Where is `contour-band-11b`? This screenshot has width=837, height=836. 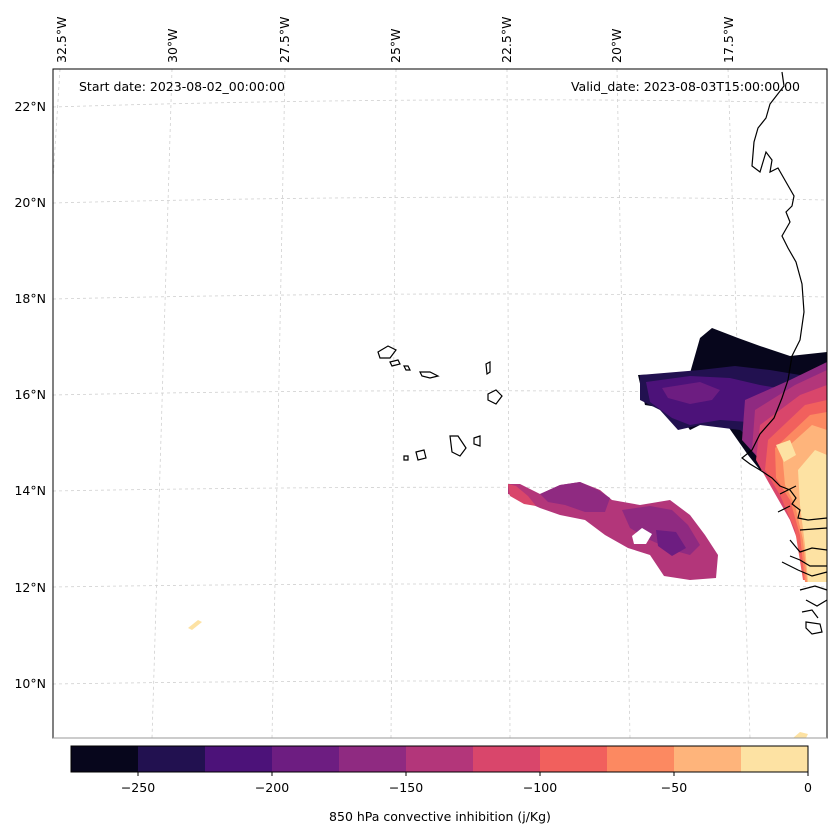
contour-band-11b is located at coordinates (786, 451).